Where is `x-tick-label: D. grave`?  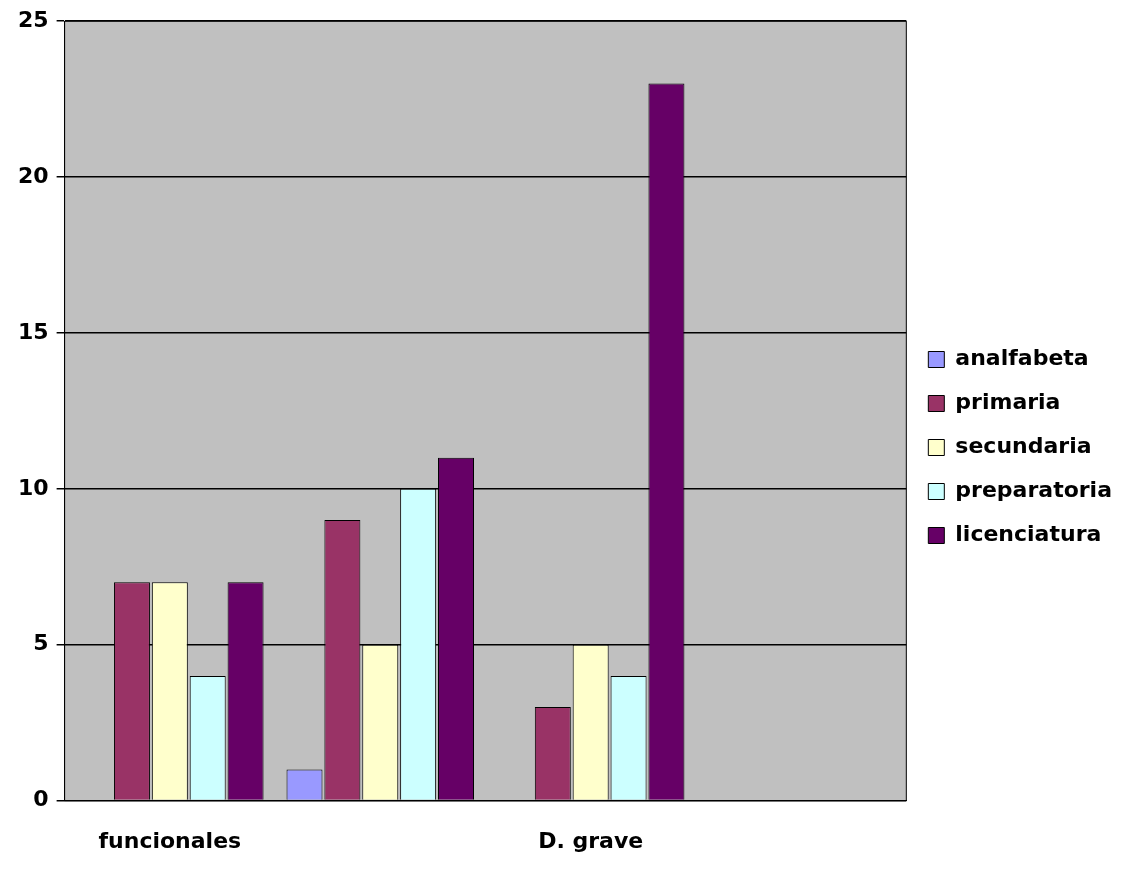 x-tick-label: D. grave is located at coordinates (591, 840).